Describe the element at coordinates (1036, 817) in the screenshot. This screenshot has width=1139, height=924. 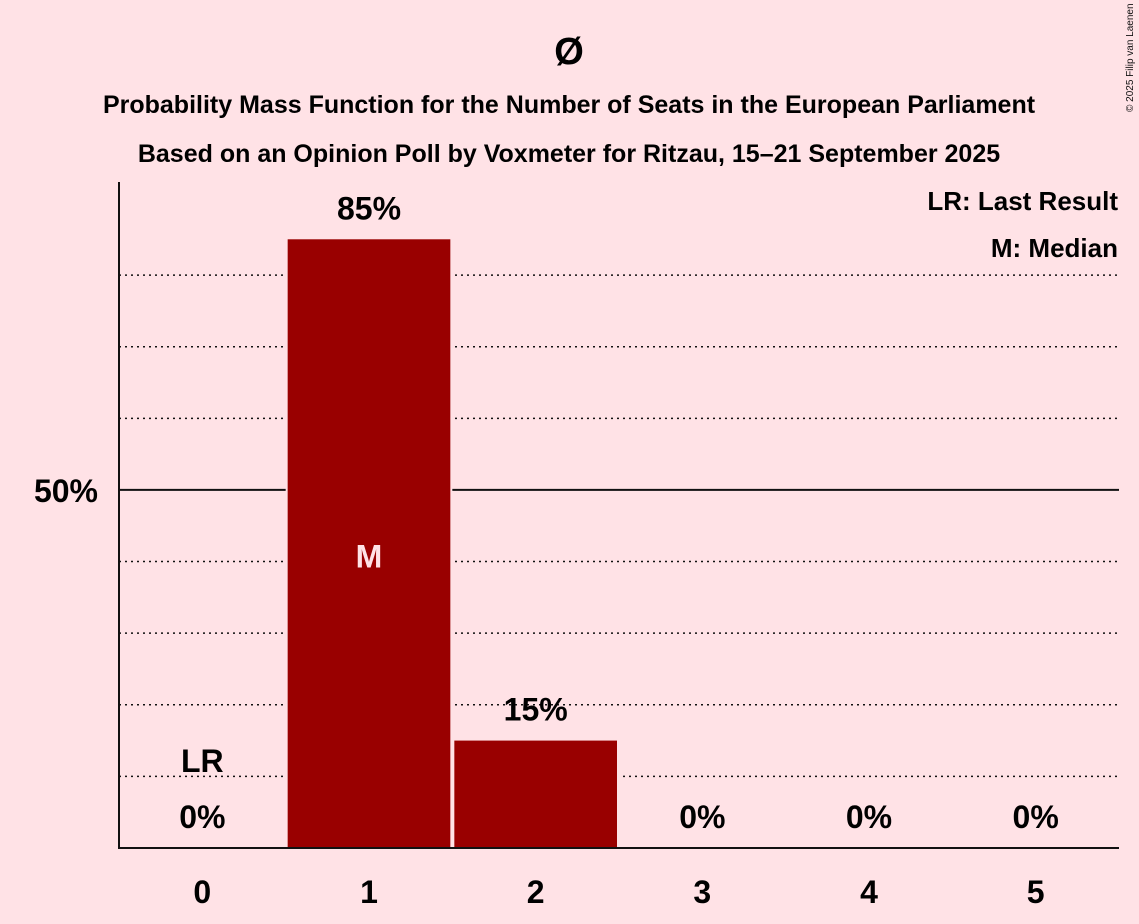
I see `value-label-5: 0%` at that location.